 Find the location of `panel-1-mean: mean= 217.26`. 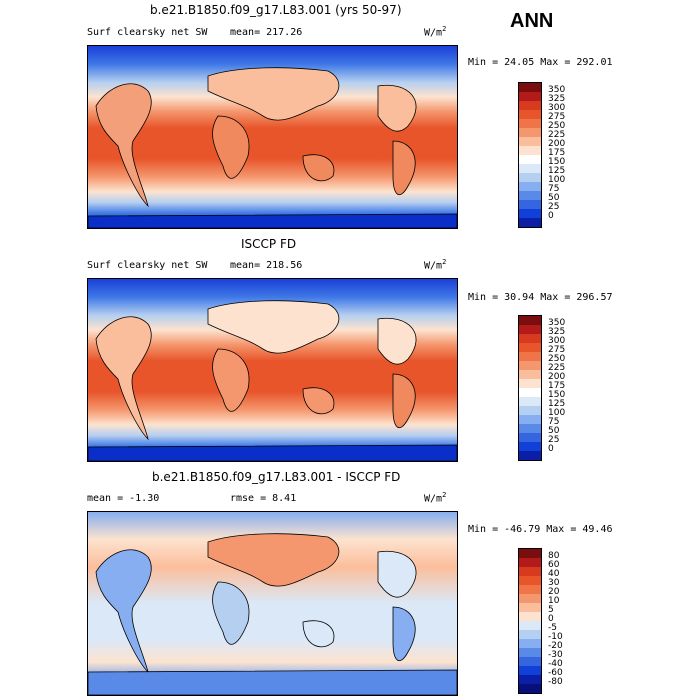

panel-1-mean: mean= 217.26 is located at coordinates (266, 32).